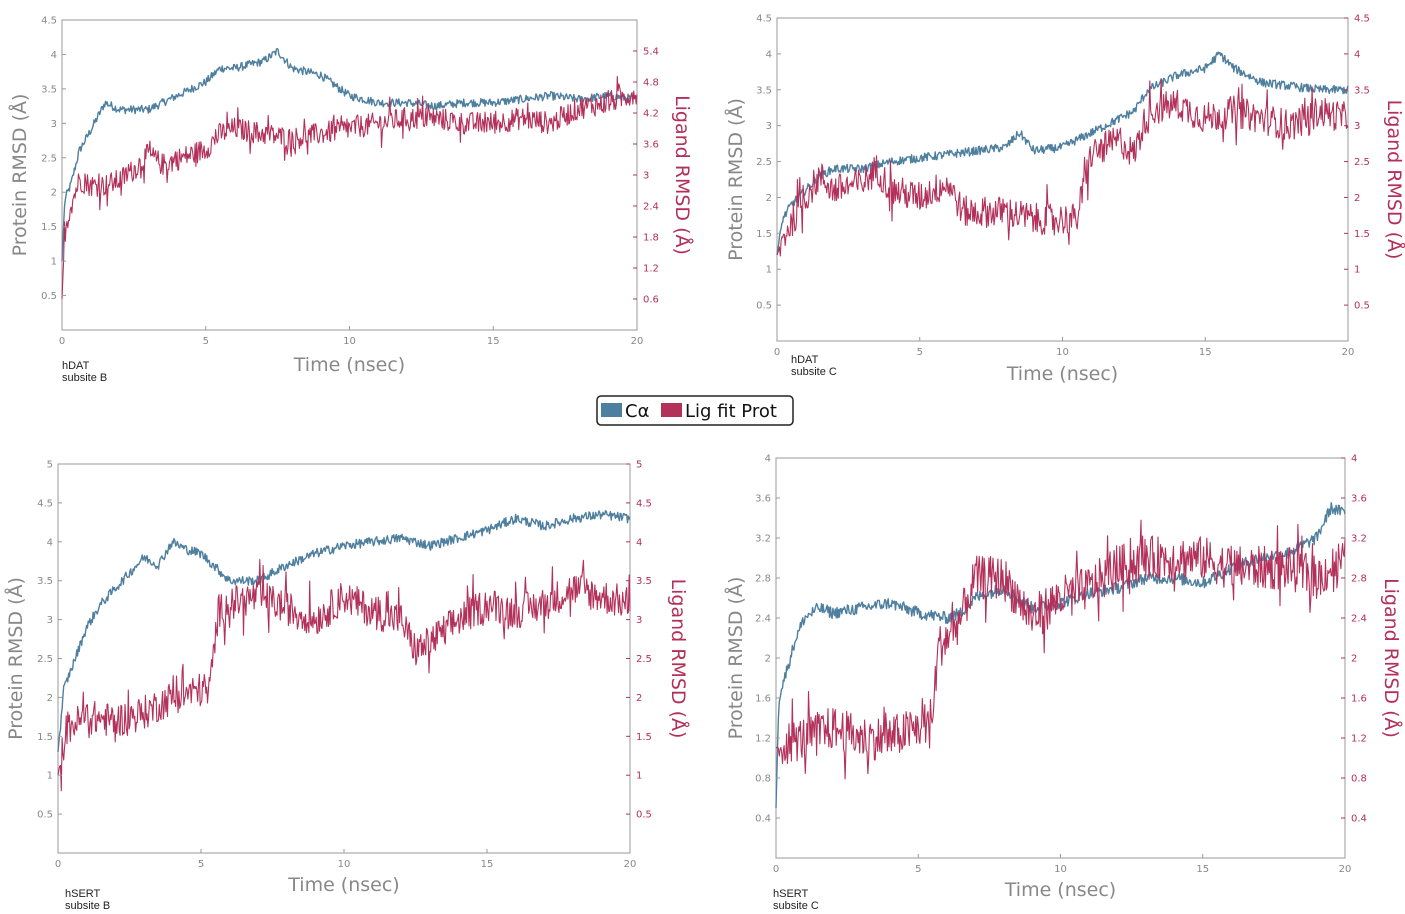  What do you see at coordinates (1362, 90) in the screenshot?
I see `y-right-tick-label: 3.5` at bounding box center [1362, 90].